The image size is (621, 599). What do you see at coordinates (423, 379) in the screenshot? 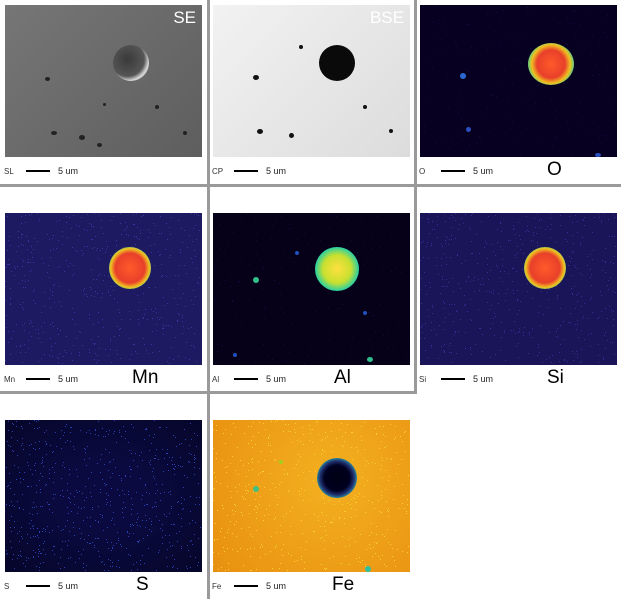
I see `element-abbr: Si` at bounding box center [423, 379].